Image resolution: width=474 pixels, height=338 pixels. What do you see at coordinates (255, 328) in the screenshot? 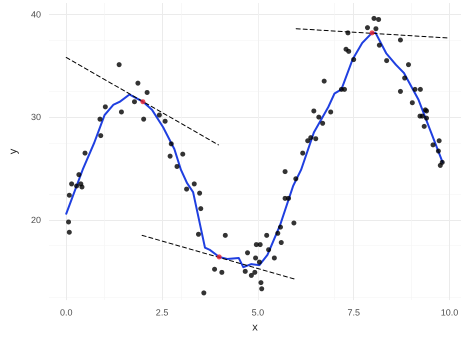
I see `x-axis-title: x` at bounding box center [255, 328].